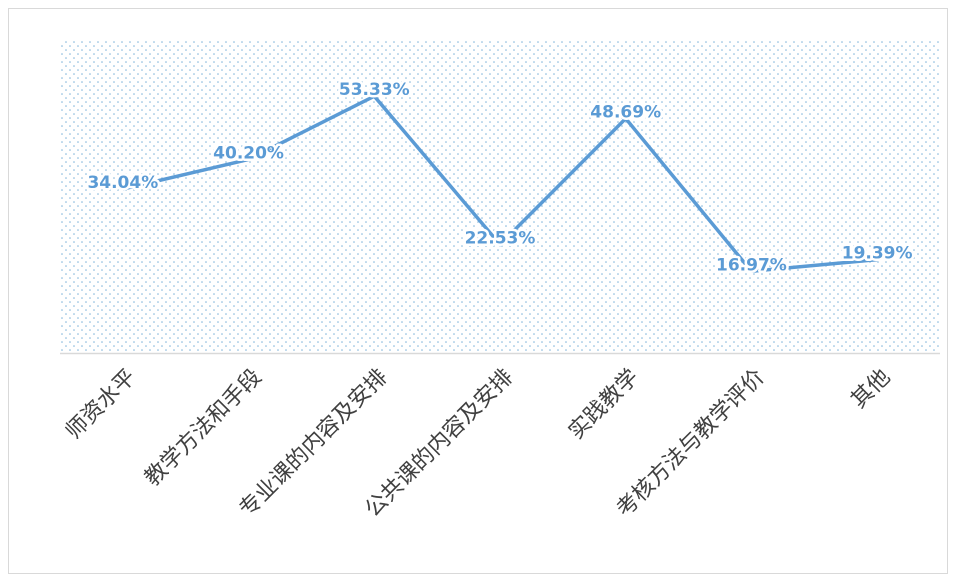 The height and width of the screenshot is (582, 956). What do you see at coordinates (500, 239) in the screenshot?
I see `data-label: 22.53%` at bounding box center [500, 239].